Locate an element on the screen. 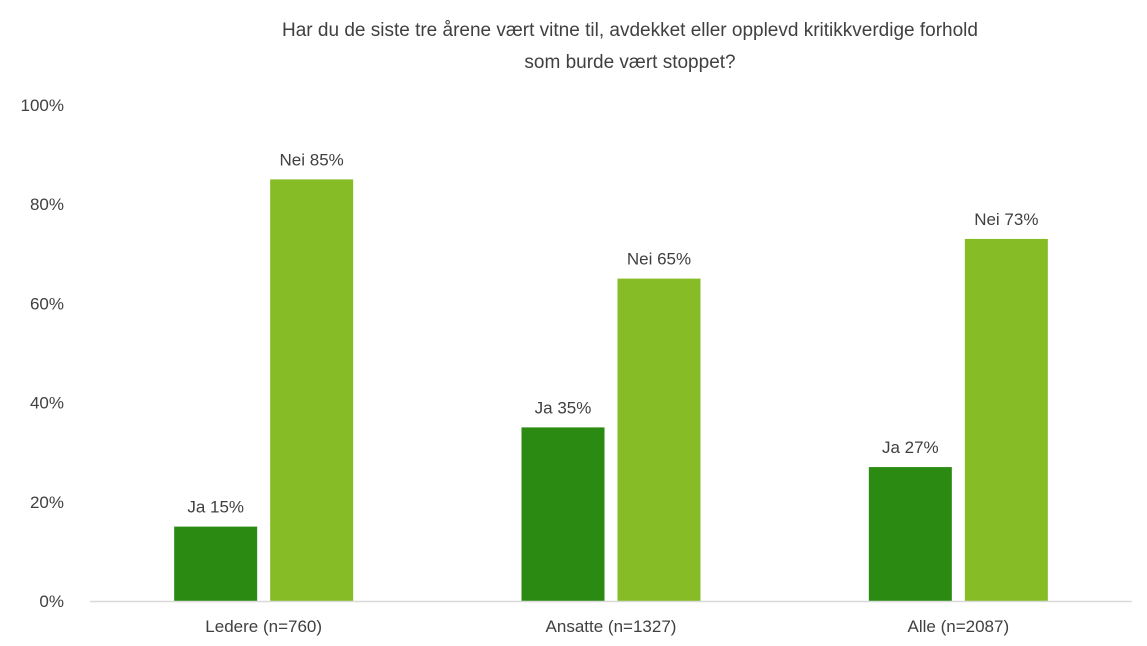  y-tick-label: 60% is located at coordinates (47, 303).